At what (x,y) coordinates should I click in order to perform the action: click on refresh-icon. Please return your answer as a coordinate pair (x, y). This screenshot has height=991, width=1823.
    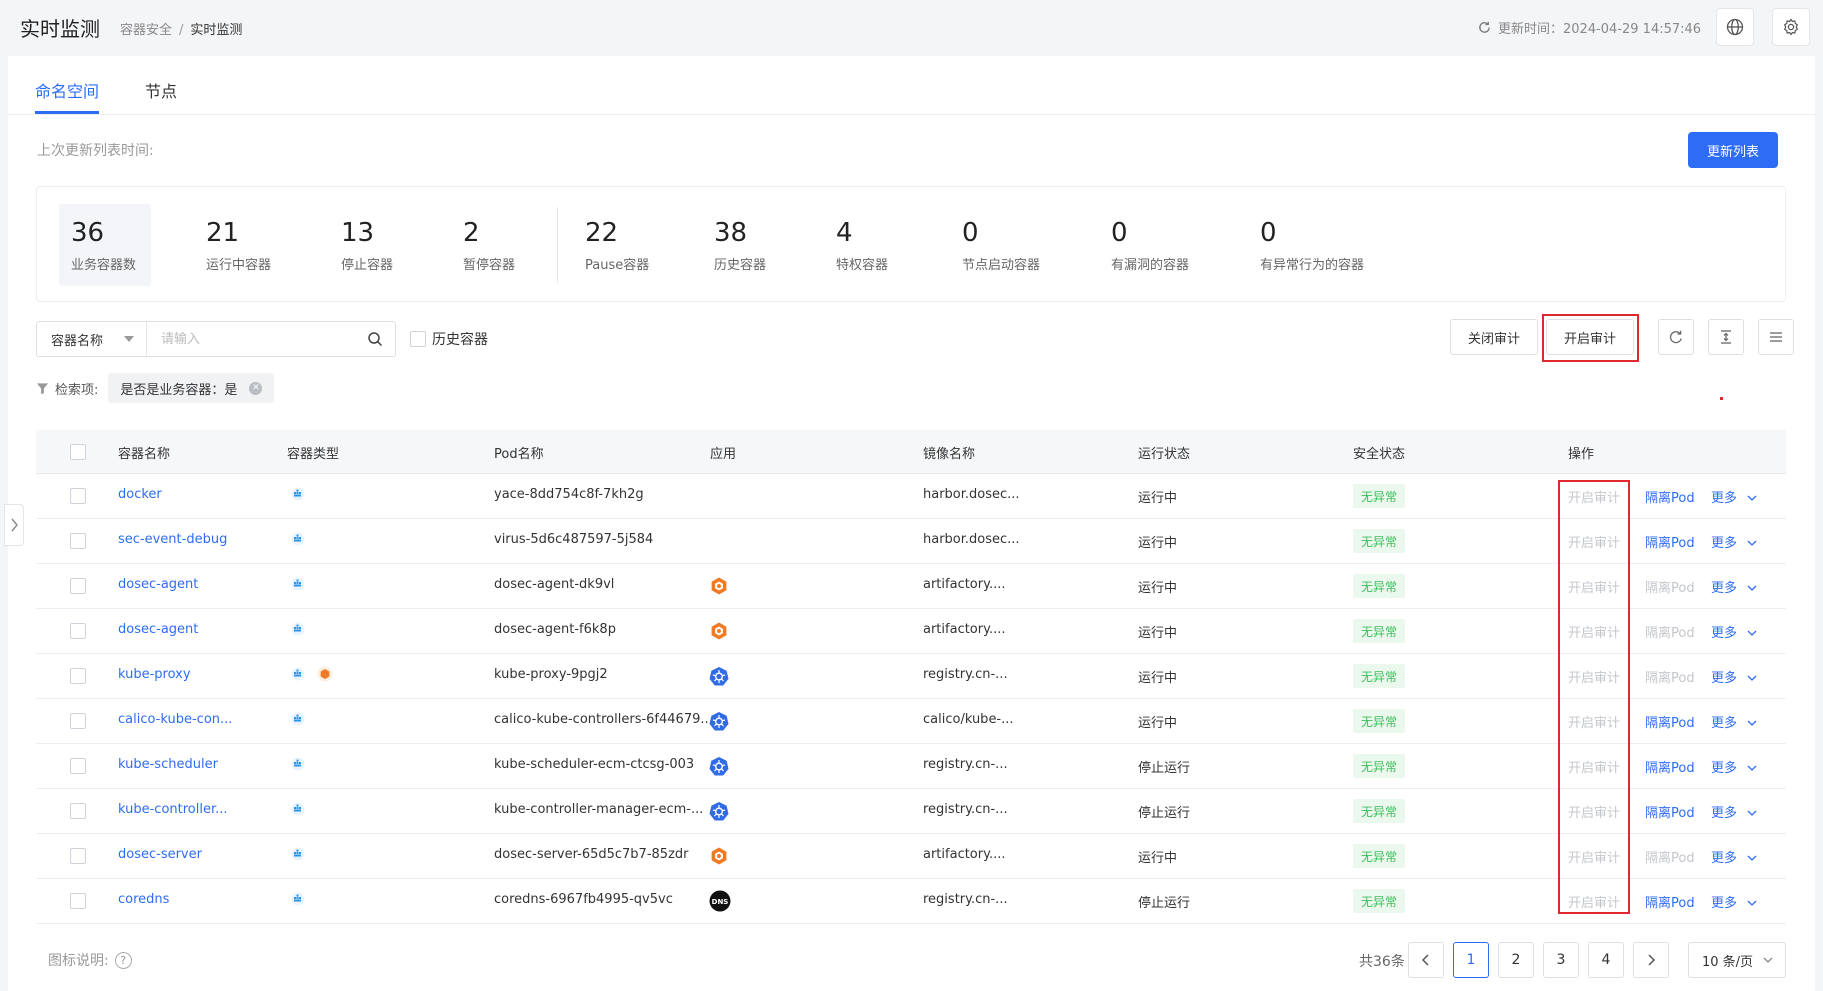
    Looking at the image, I should click on (1484, 27).